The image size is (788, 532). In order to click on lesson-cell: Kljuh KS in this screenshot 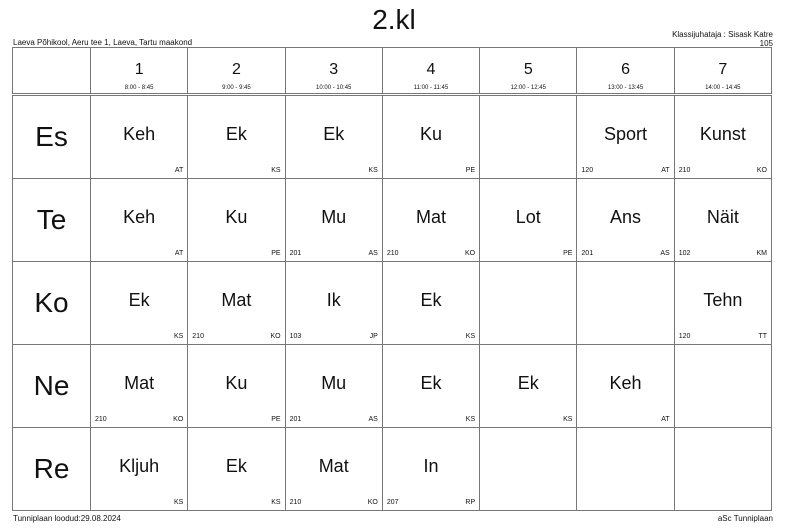, I will do `click(139, 469)`.